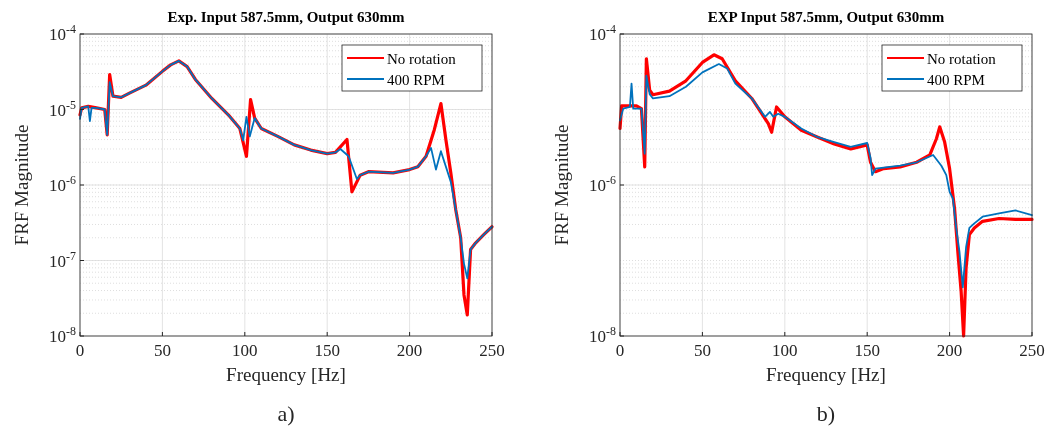 The image size is (1049, 437). What do you see at coordinates (286, 413) in the screenshot?
I see `text: a)` at bounding box center [286, 413].